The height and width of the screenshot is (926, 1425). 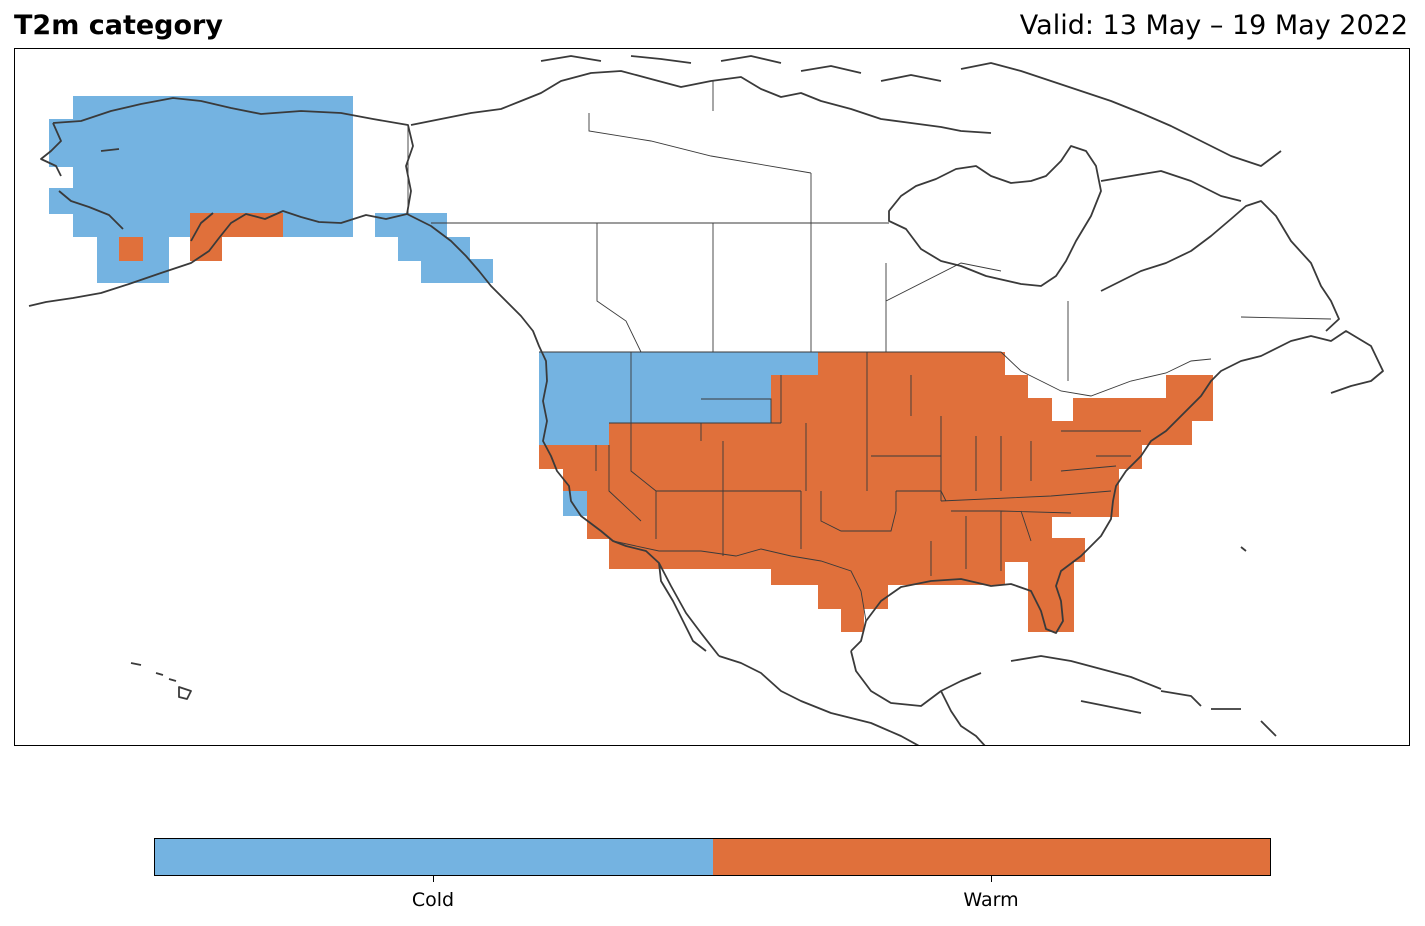 I want to click on map-title: T2m category, so click(x=118, y=25).